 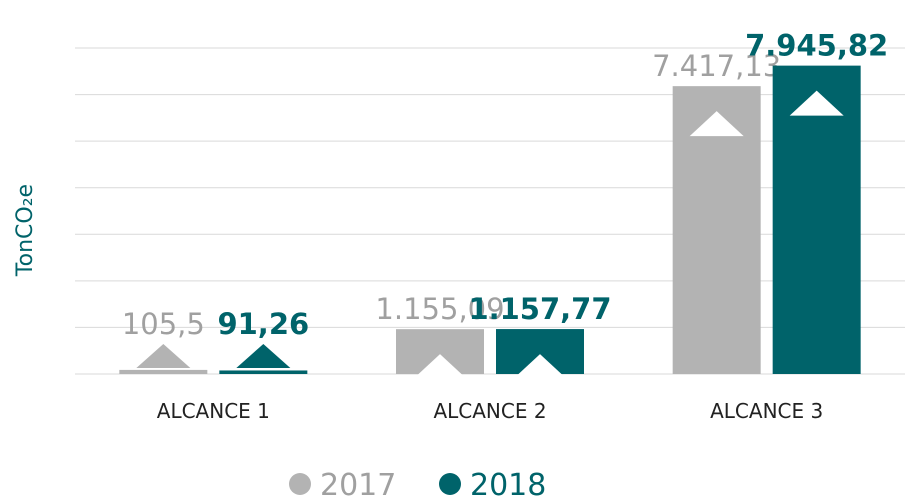 I want to click on x-tick-label: ALCANCE 1, so click(x=213, y=411).